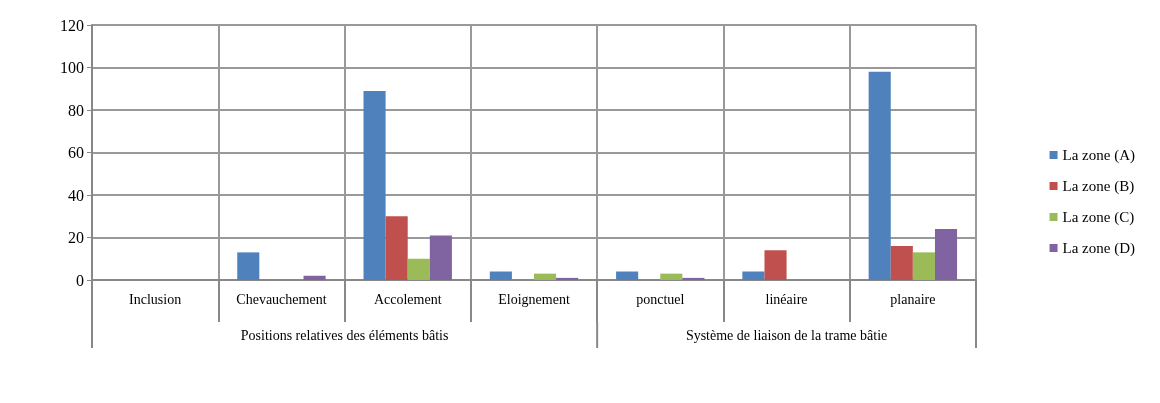  What do you see at coordinates (80, 280) in the screenshot?
I see `y-tick-label: 0` at bounding box center [80, 280].